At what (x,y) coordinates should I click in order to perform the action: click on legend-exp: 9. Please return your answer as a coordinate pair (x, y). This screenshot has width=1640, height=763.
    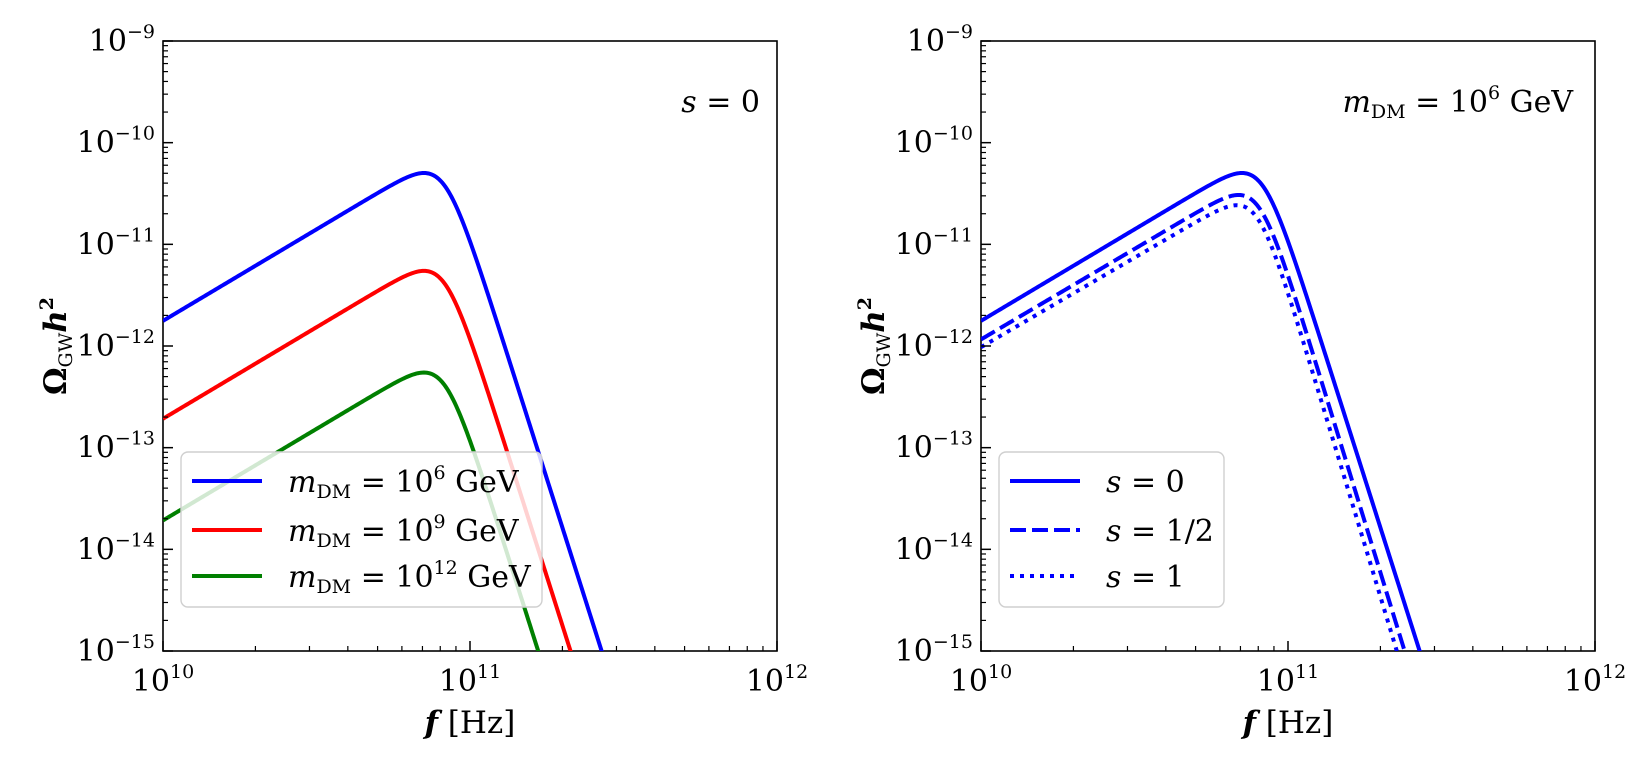
    Looking at the image, I should click on (440, 522).